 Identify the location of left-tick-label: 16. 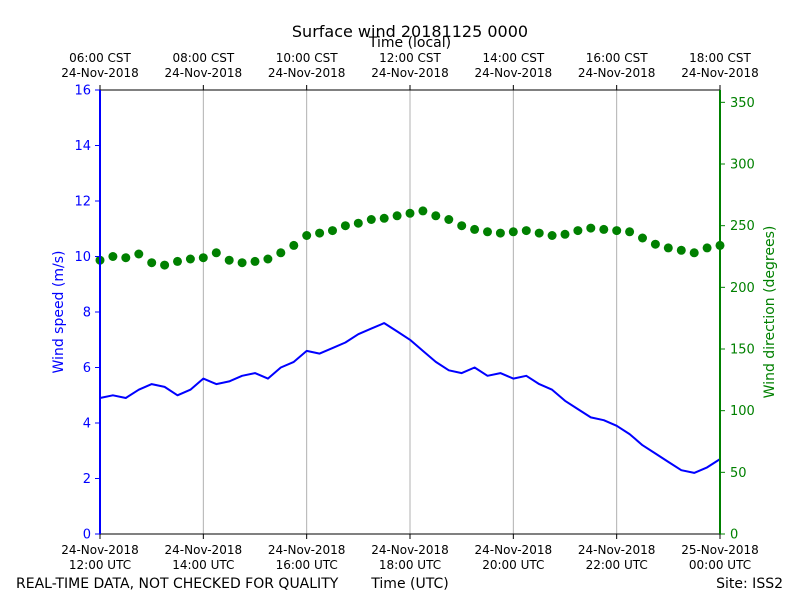
(82, 91).